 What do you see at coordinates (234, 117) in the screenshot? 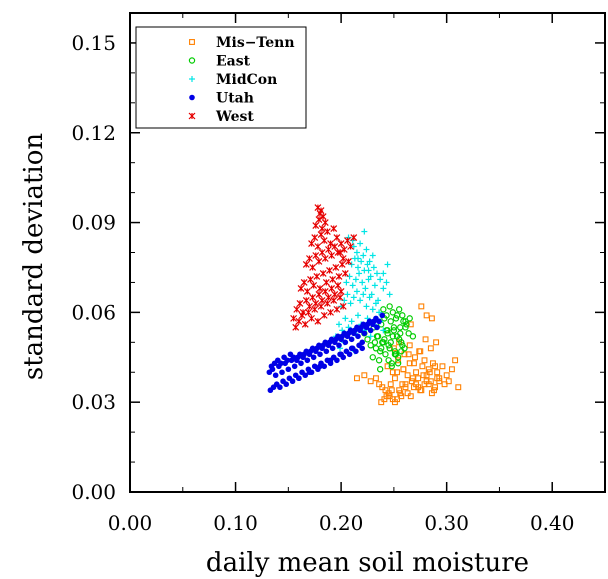
I see `legend-label: West` at bounding box center [234, 117].